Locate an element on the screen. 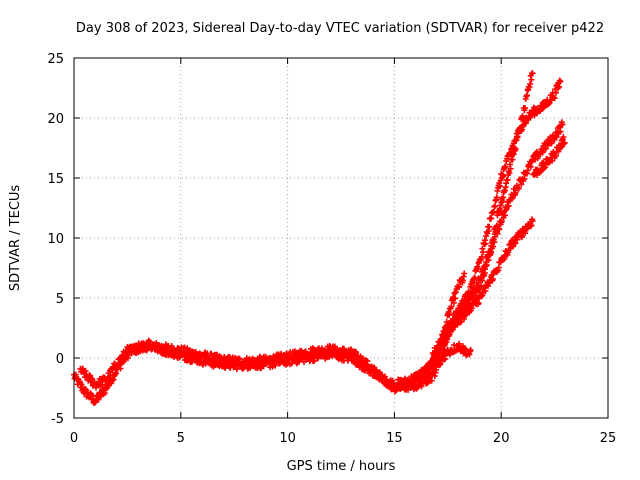  y-tick-label: 25 is located at coordinates (55, 59).